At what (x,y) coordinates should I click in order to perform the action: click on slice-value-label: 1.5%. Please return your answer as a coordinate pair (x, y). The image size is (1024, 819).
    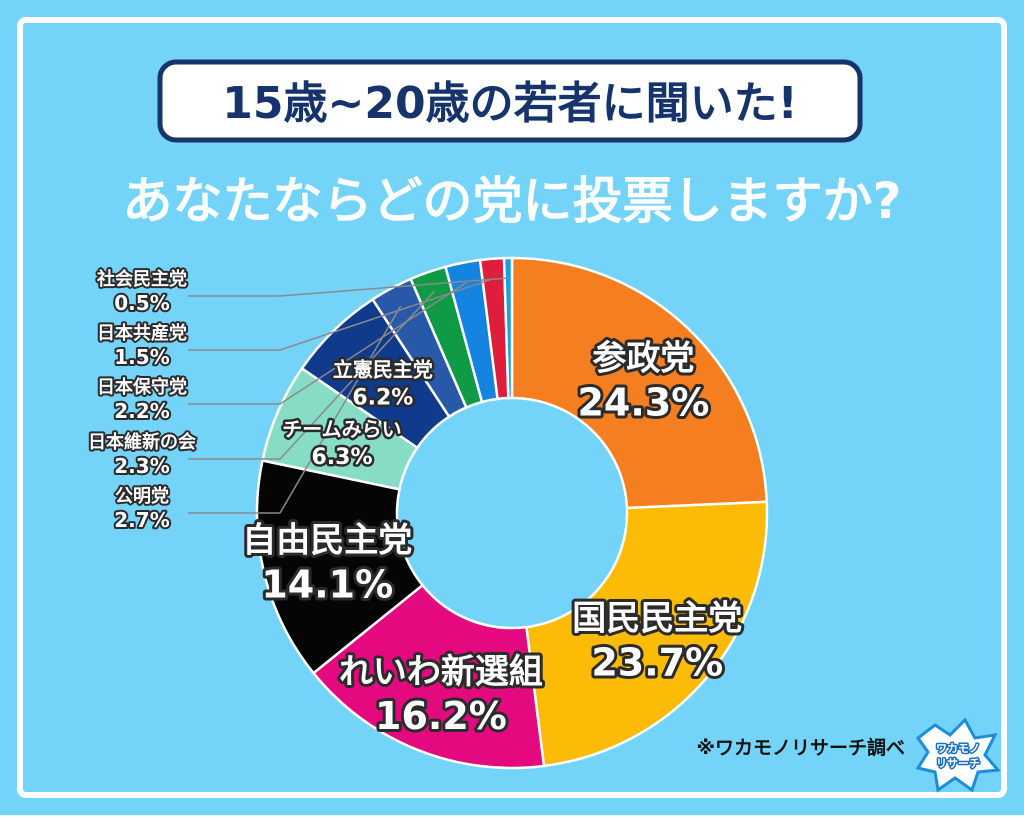
    Looking at the image, I should click on (141, 357).